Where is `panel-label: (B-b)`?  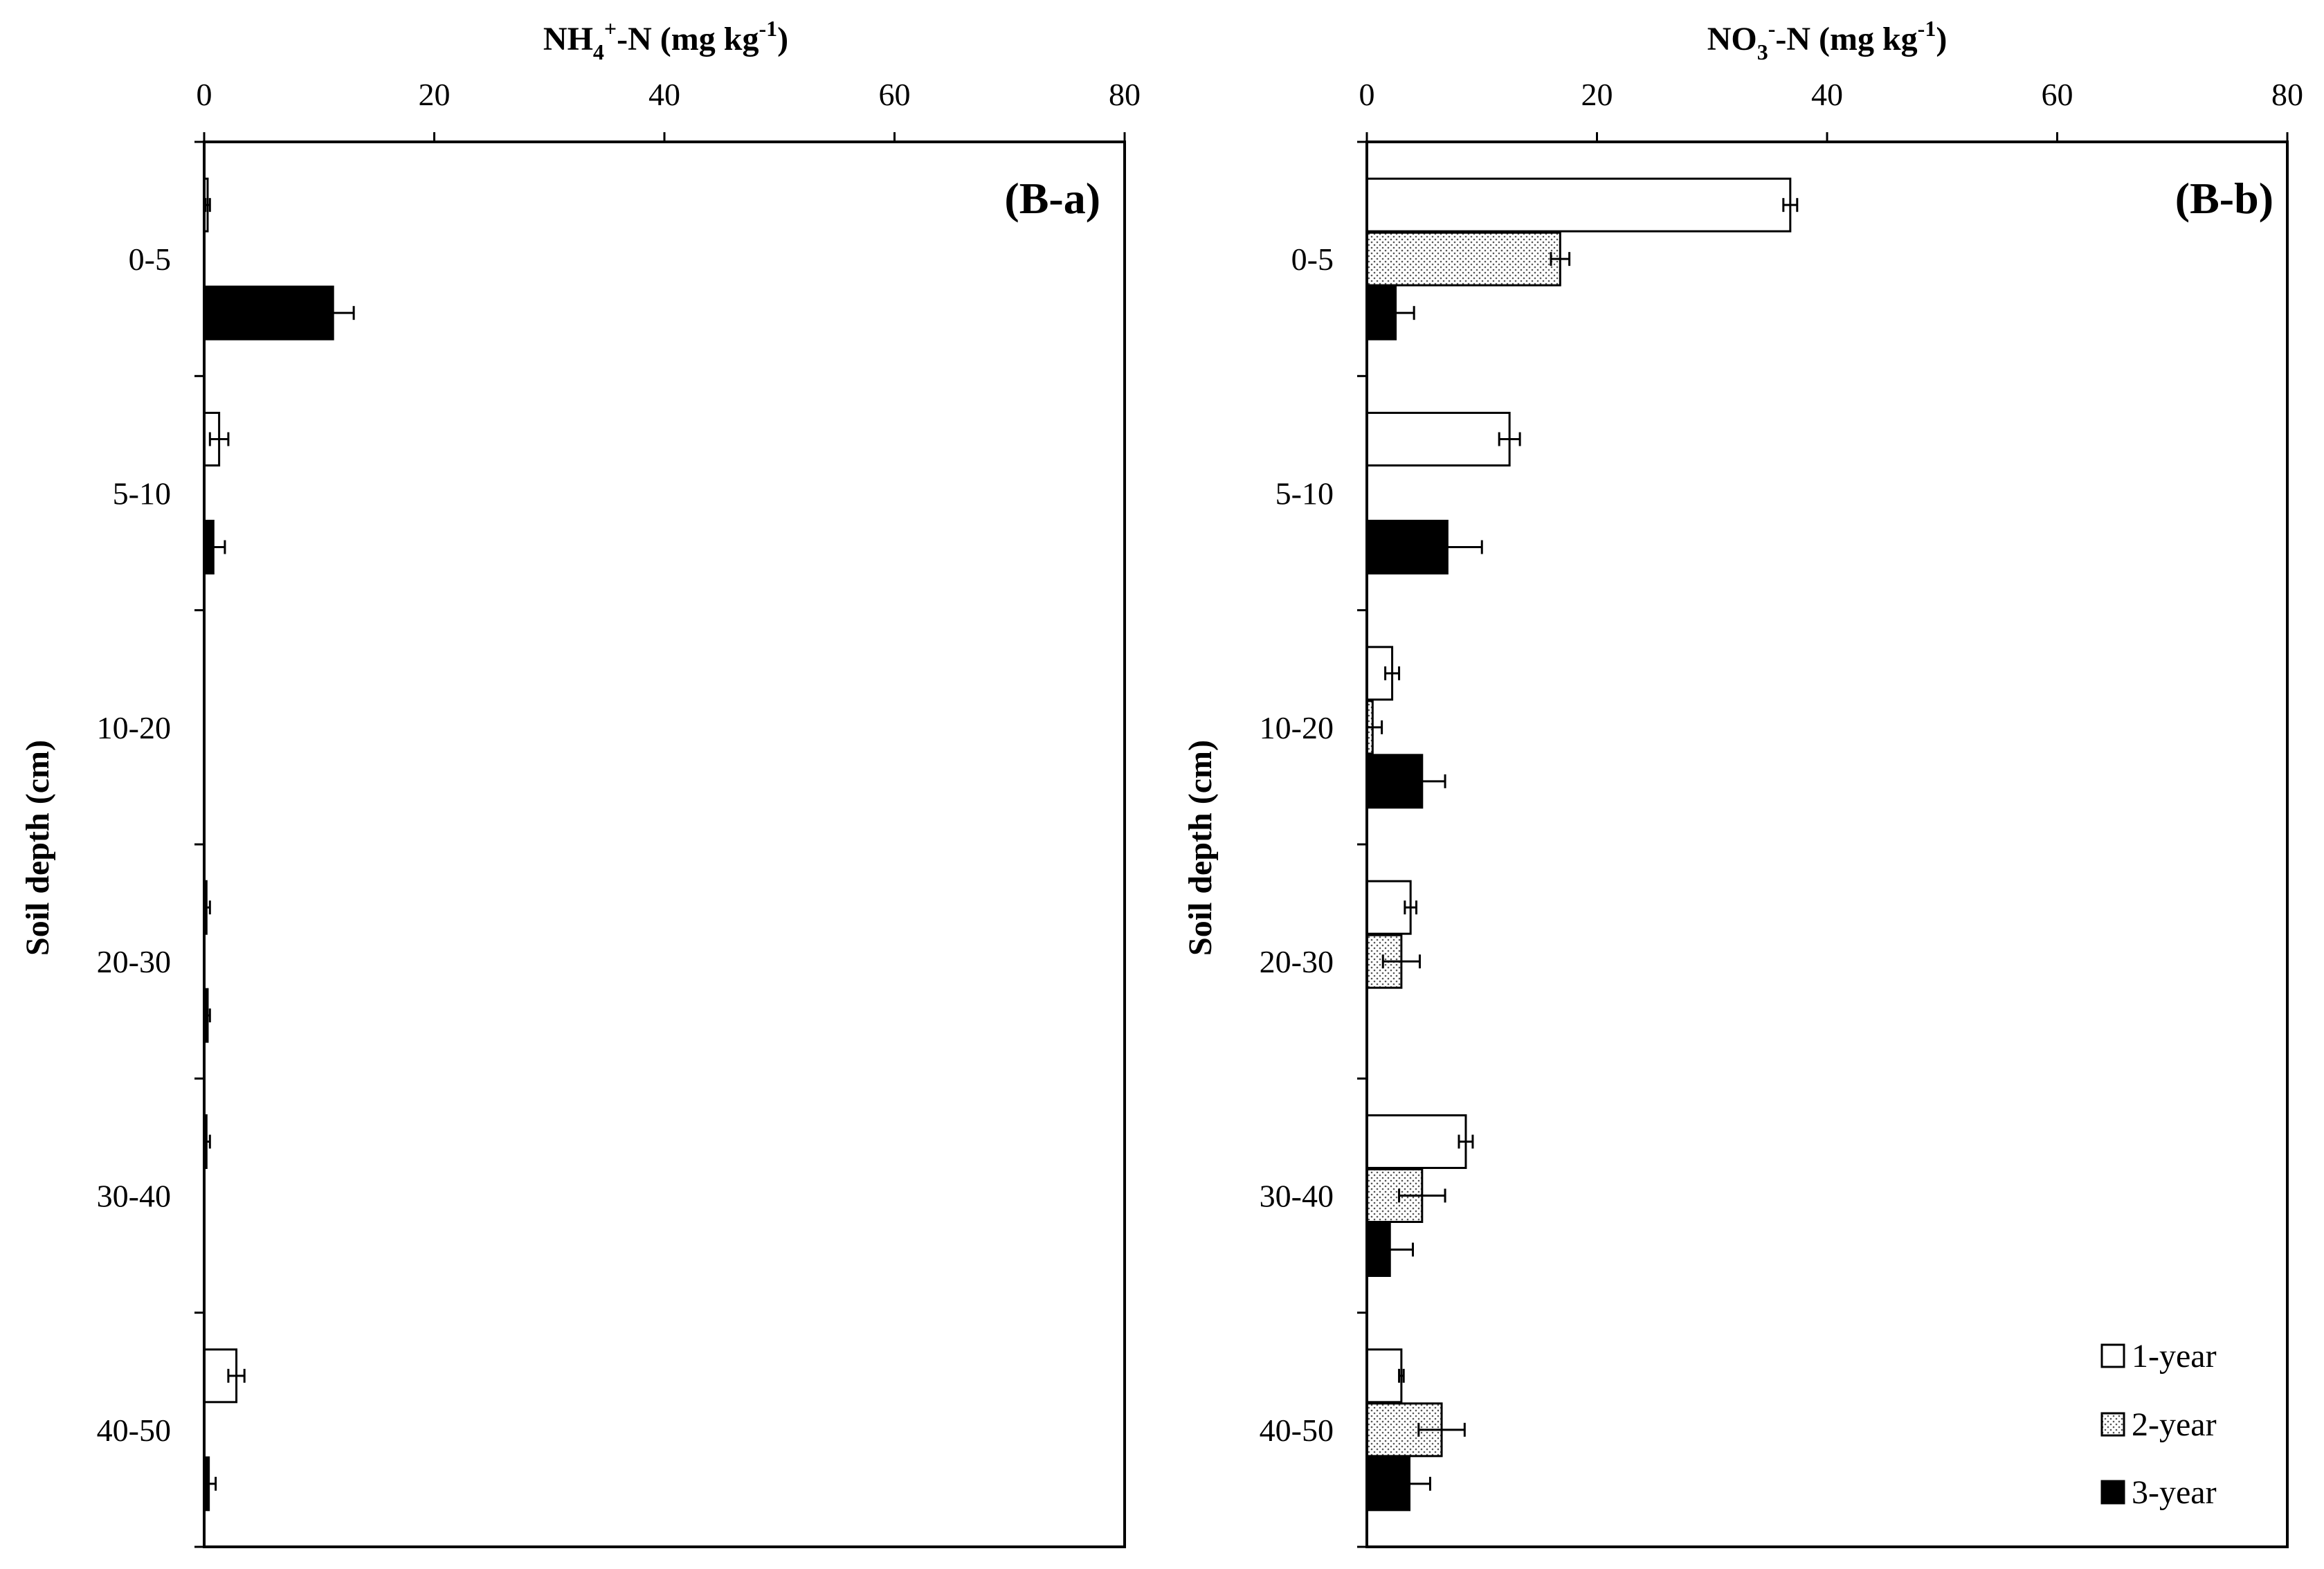
panel-label: (B-b) is located at coordinates (2224, 198).